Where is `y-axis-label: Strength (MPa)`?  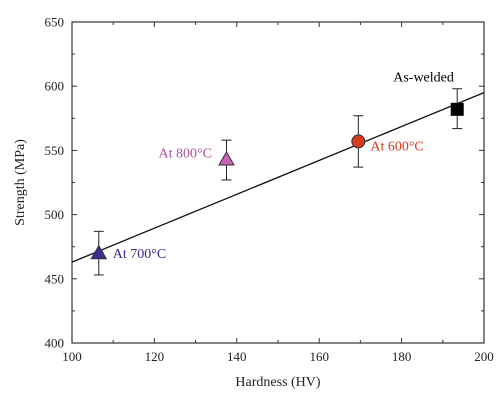 y-axis-label: Strength (MPa) is located at coordinates (20, 182).